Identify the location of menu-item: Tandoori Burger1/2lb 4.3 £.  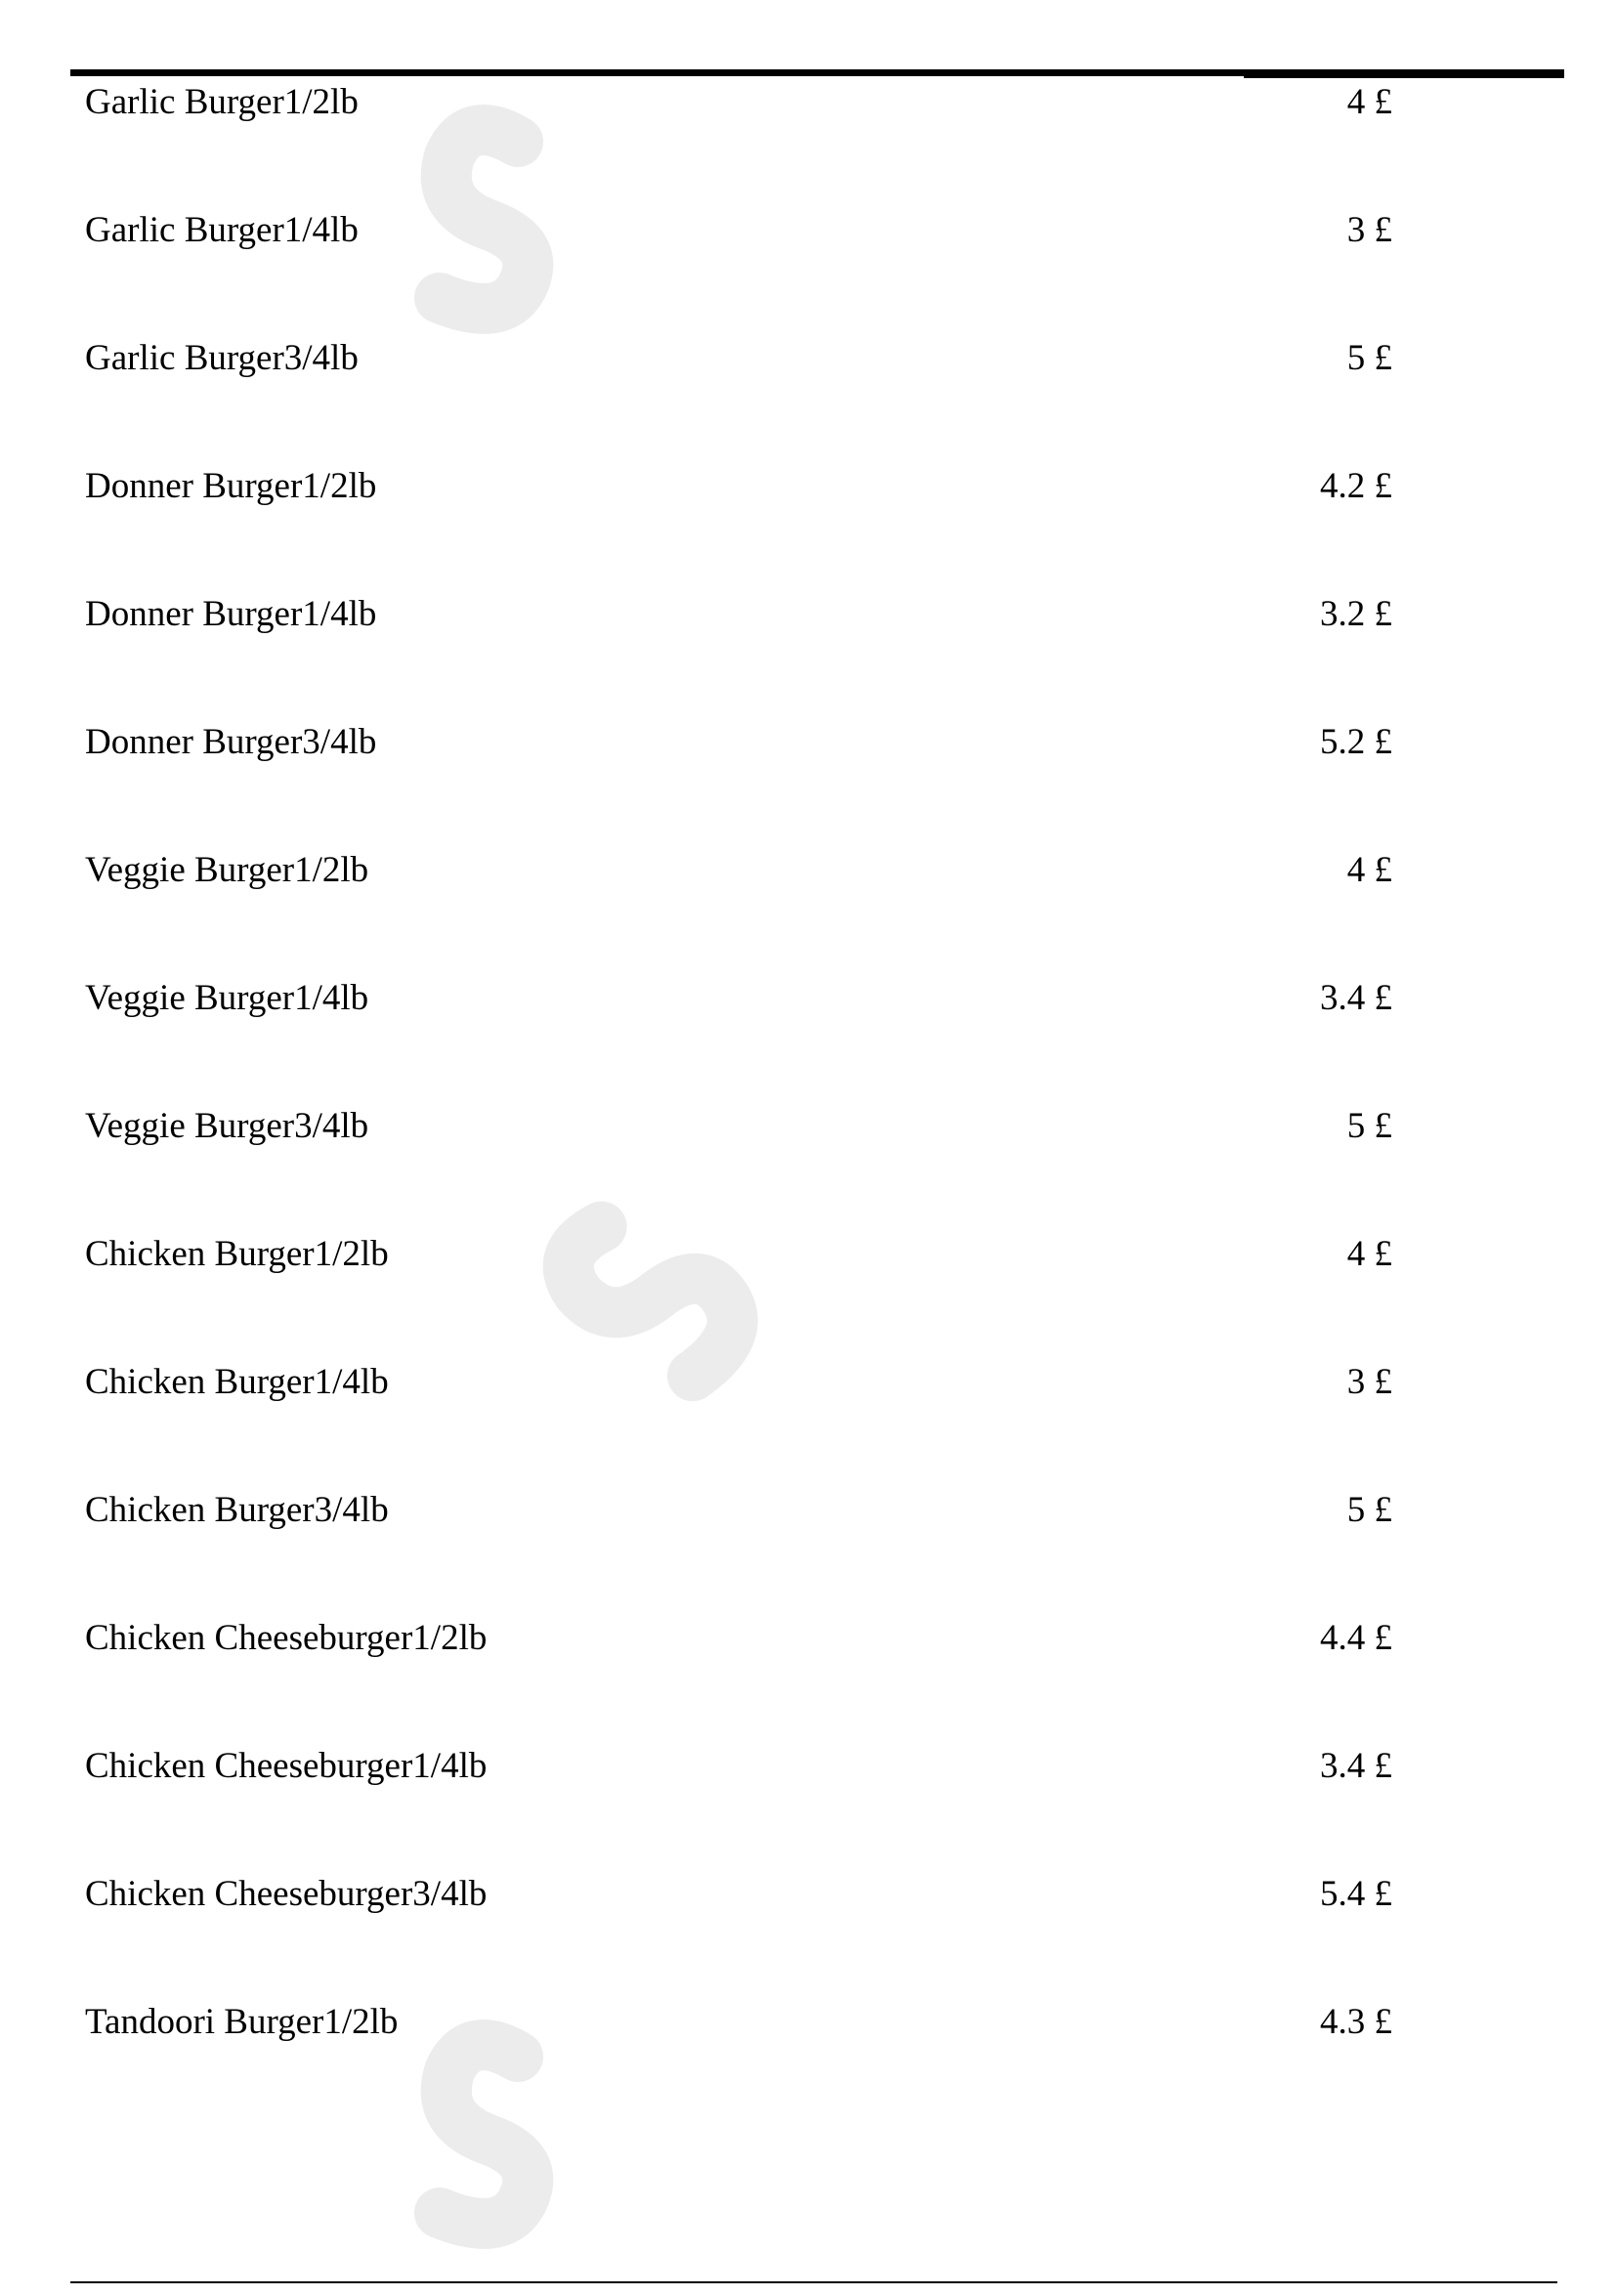
(738, 2018).